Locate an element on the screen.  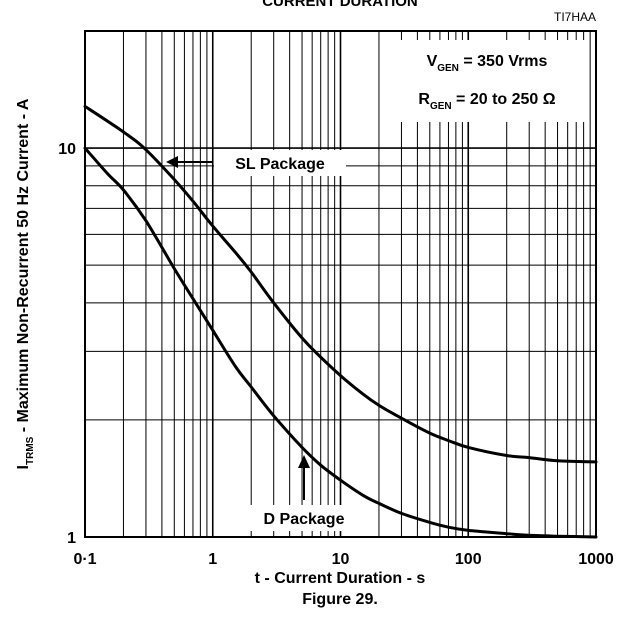
d-label-bg is located at coordinates (304, 518).